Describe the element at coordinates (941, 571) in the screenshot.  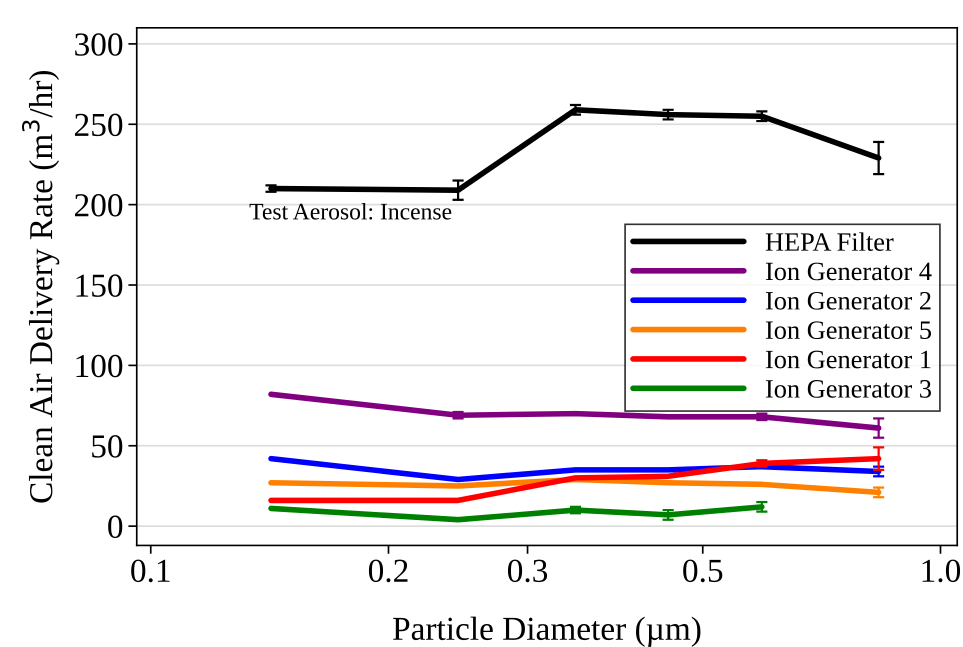
I see `x-tick-label: 1.0` at that location.